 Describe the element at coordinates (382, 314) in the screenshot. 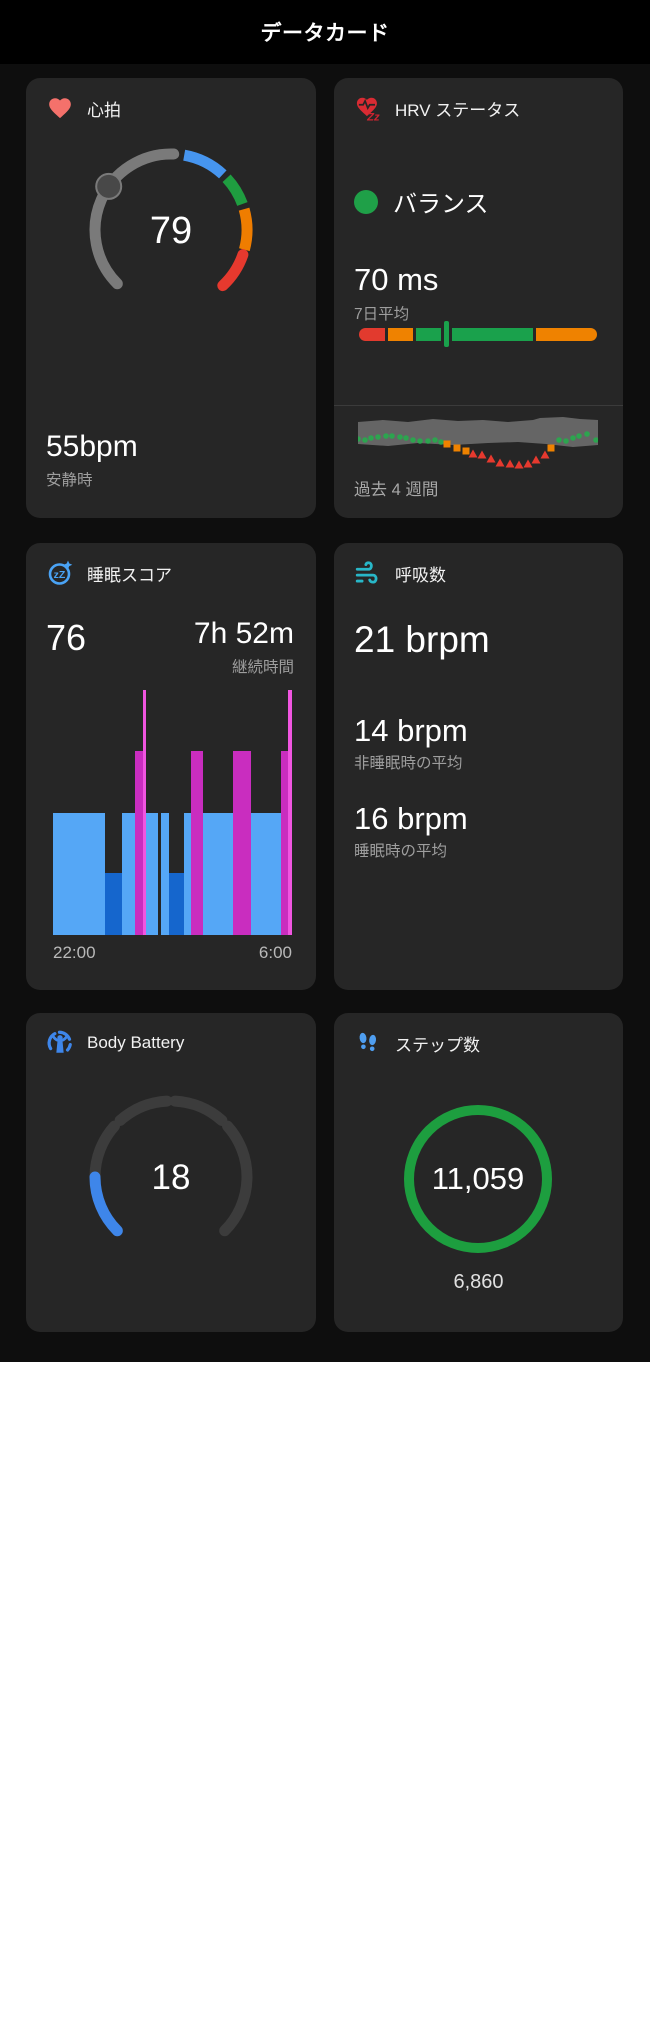

I see `hrv-value-label: 7日平均` at that location.